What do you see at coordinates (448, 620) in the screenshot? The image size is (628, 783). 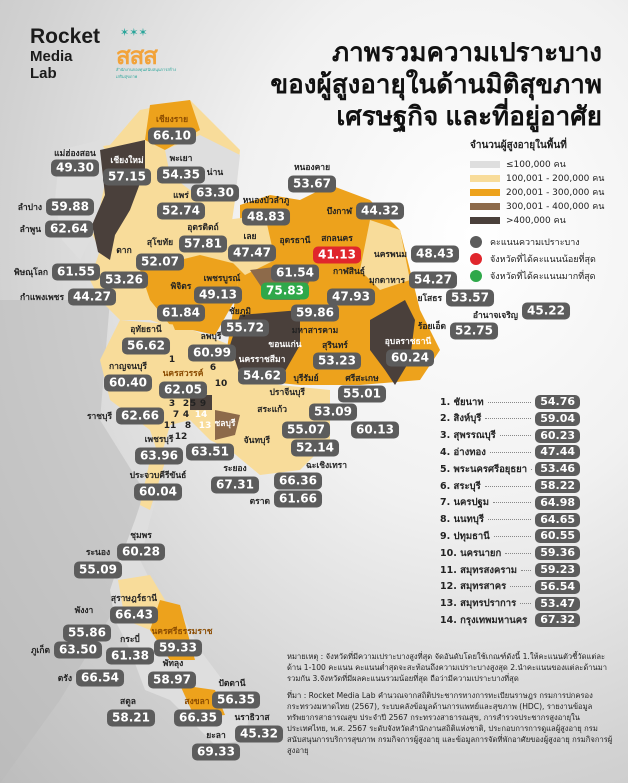 I see `list-number: 14.` at bounding box center [448, 620].